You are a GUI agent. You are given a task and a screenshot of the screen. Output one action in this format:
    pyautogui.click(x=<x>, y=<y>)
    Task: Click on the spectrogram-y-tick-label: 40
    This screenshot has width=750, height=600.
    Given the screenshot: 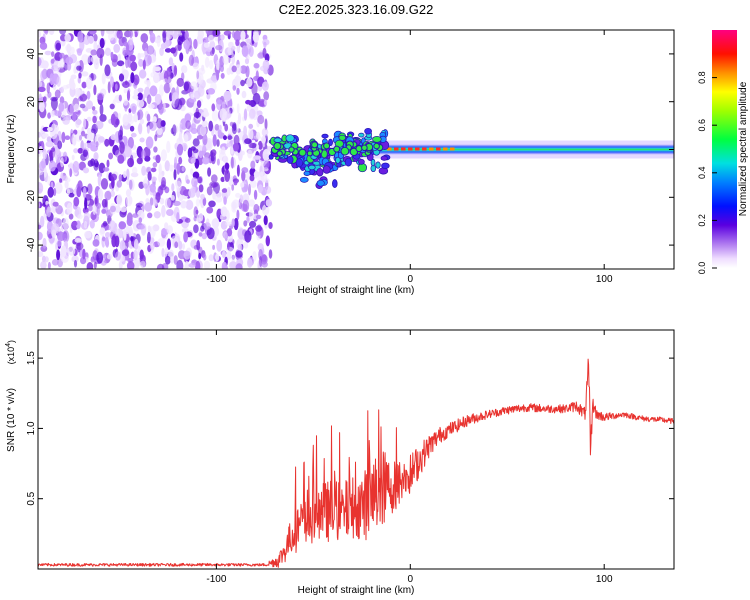 What is the action you would take?
    pyautogui.click(x=31, y=54)
    